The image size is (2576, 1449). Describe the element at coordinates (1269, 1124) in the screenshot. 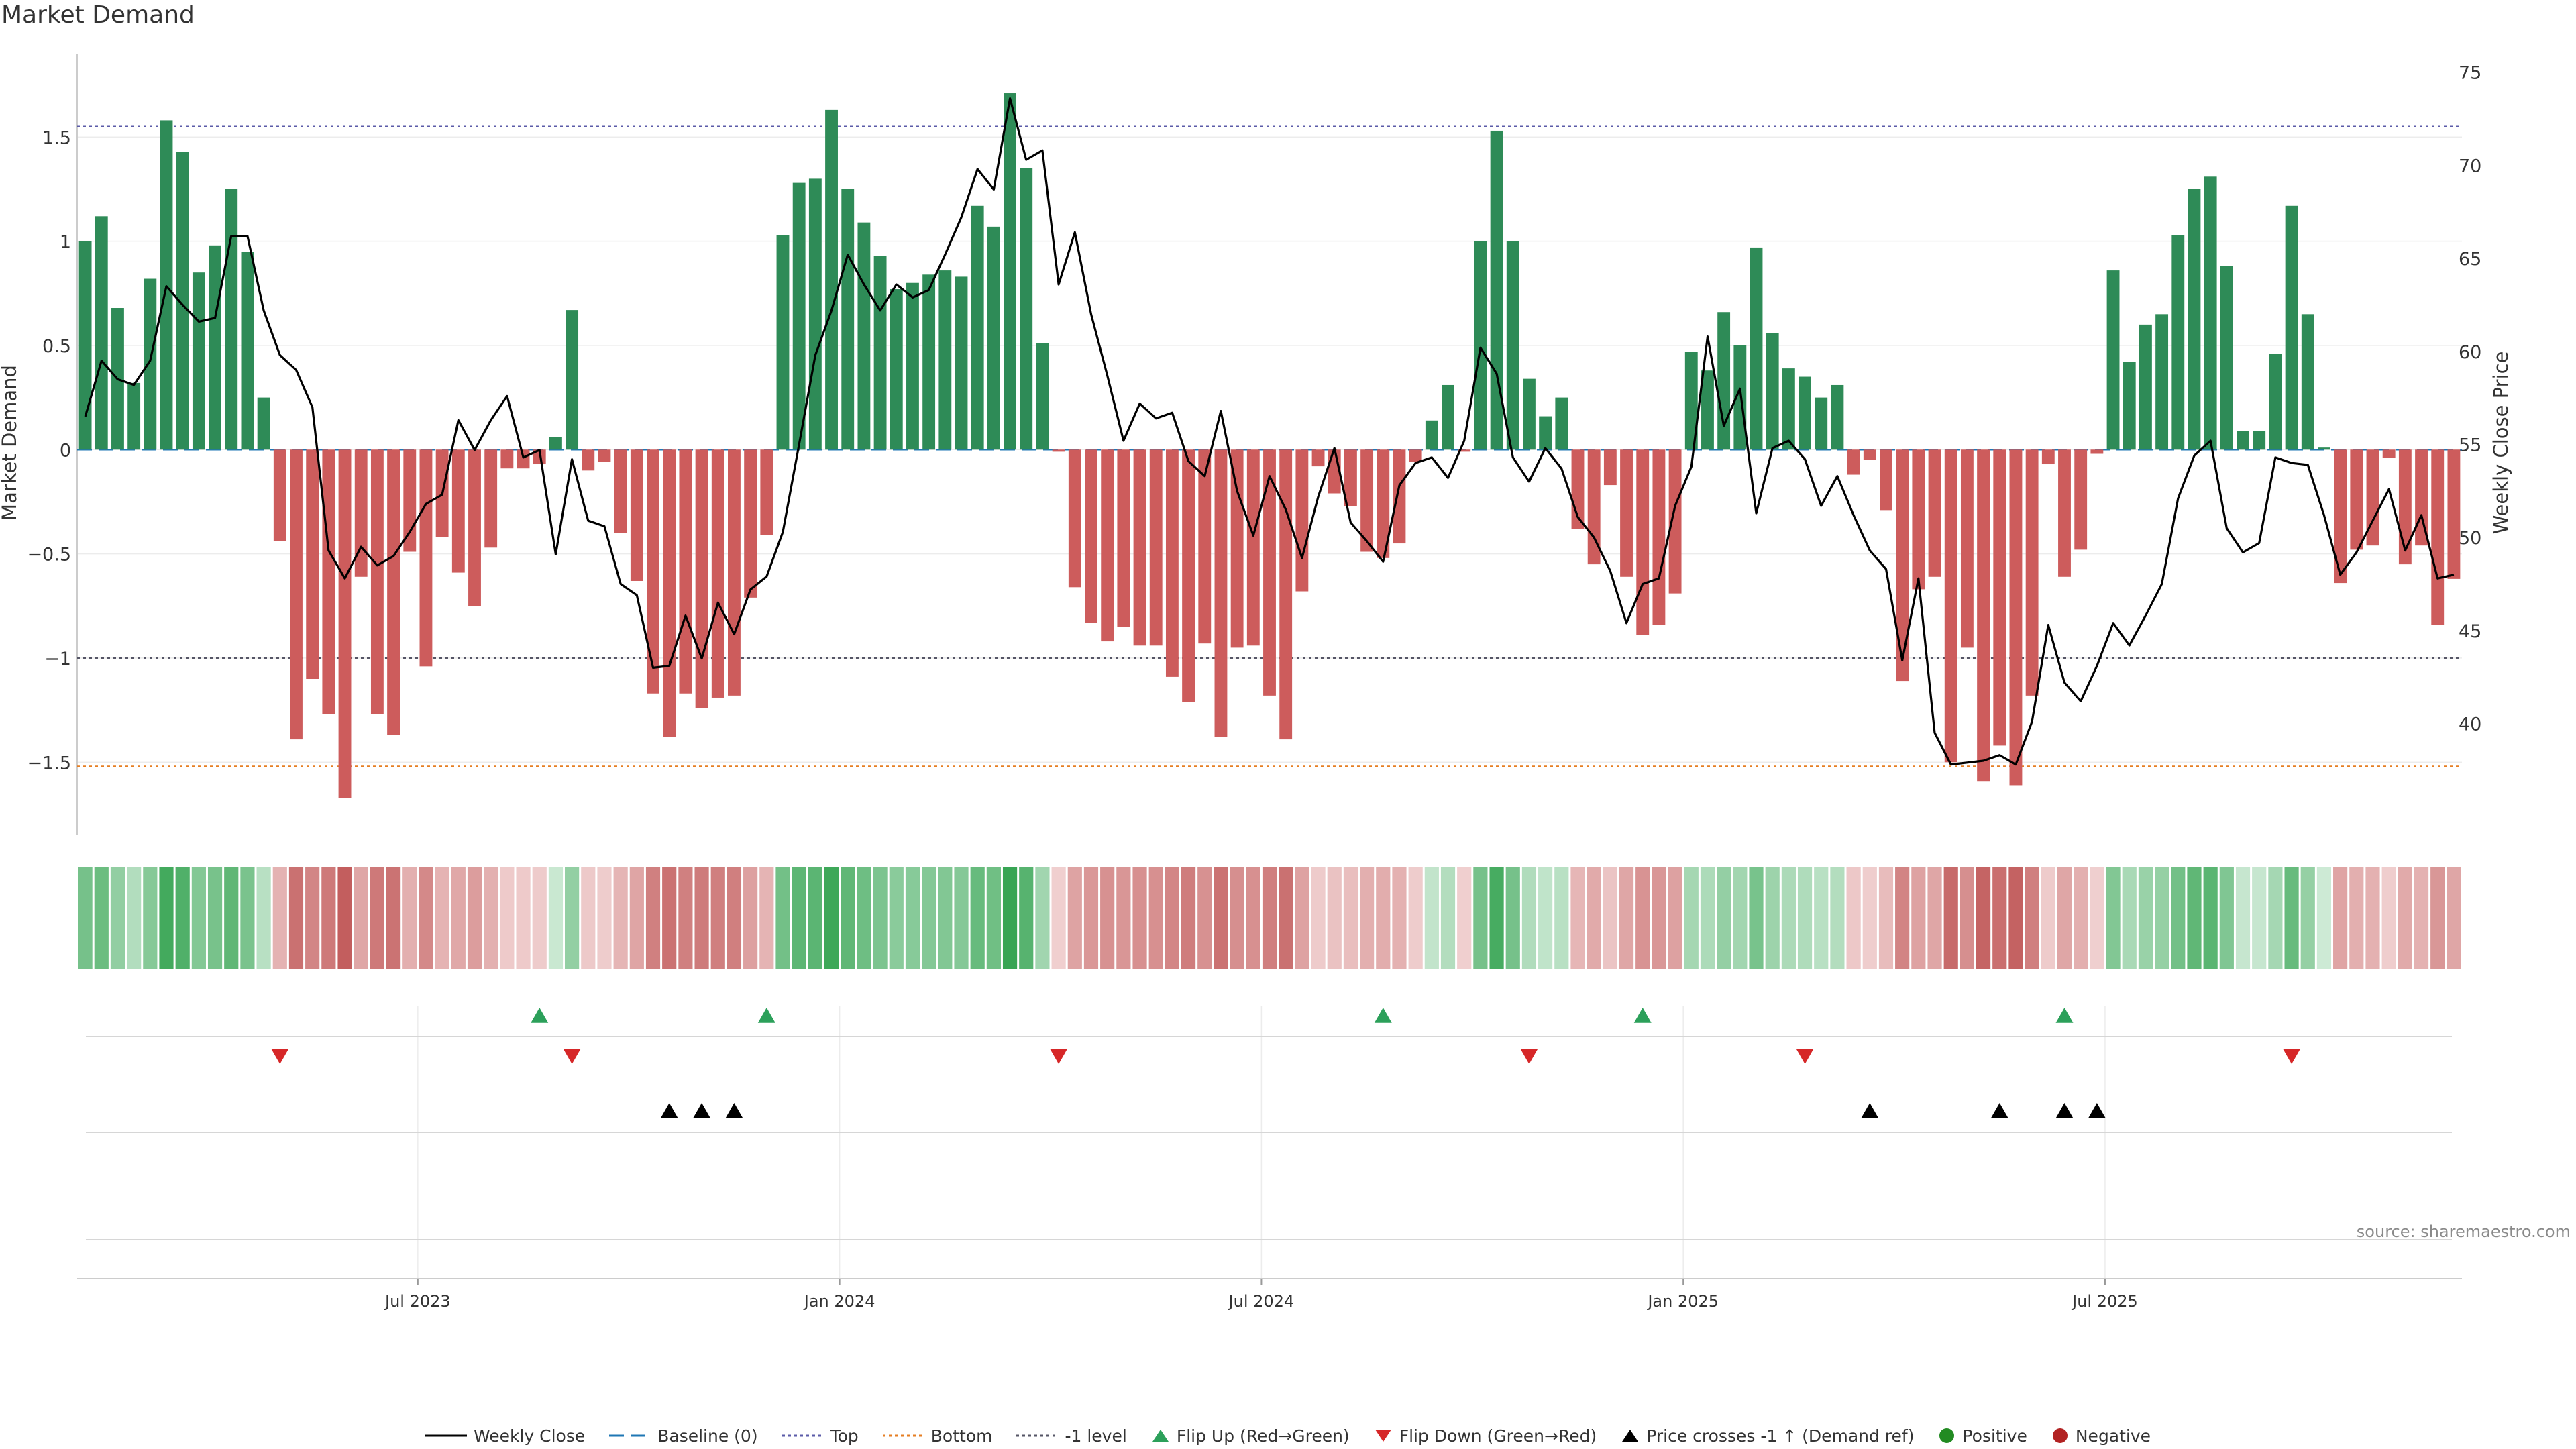

I see `event-markers` at that location.